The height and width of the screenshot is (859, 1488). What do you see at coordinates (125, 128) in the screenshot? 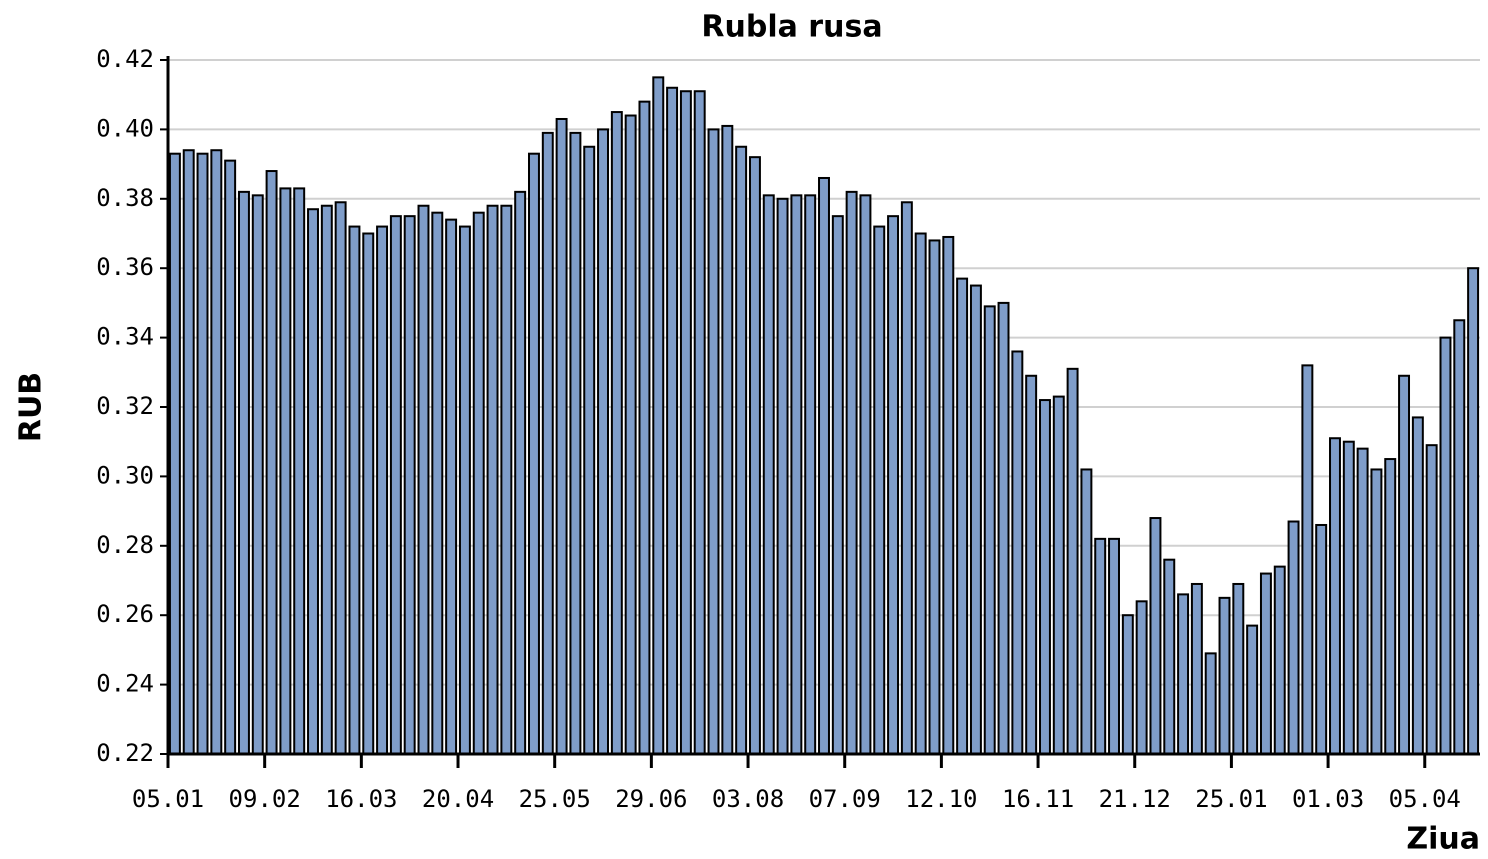
I see `y-tick-label: 0.40` at bounding box center [125, 128].